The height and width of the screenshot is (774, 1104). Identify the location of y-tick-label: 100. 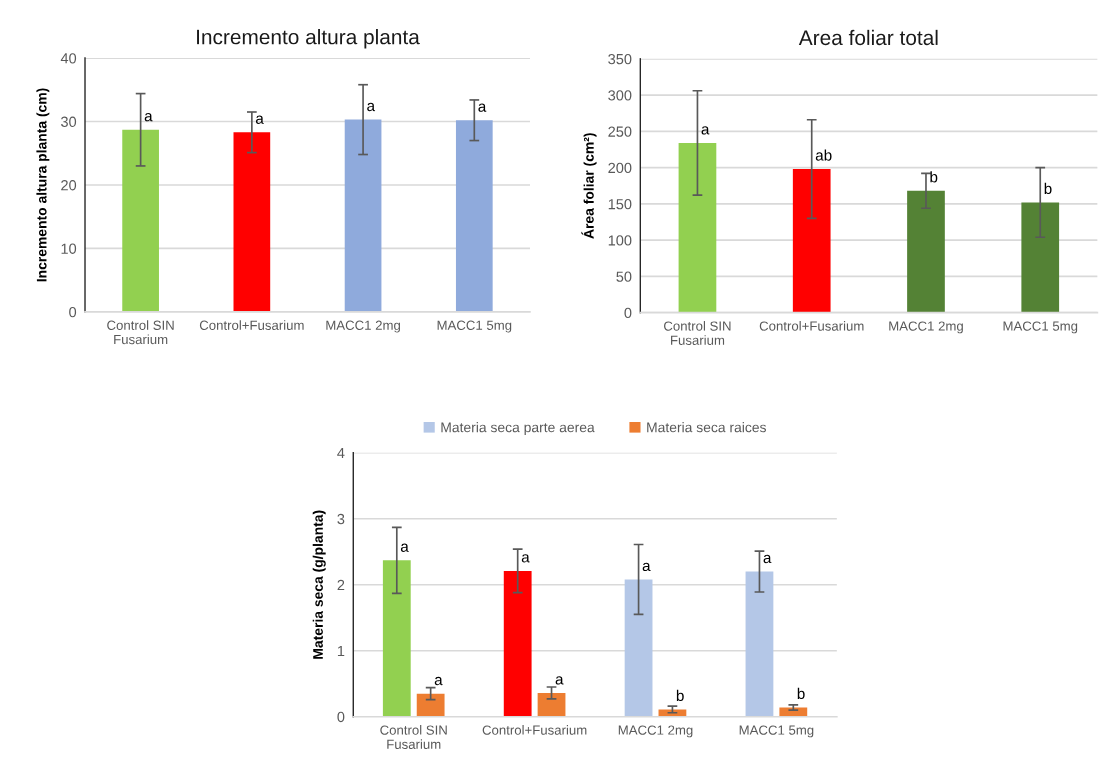
(620, 240).